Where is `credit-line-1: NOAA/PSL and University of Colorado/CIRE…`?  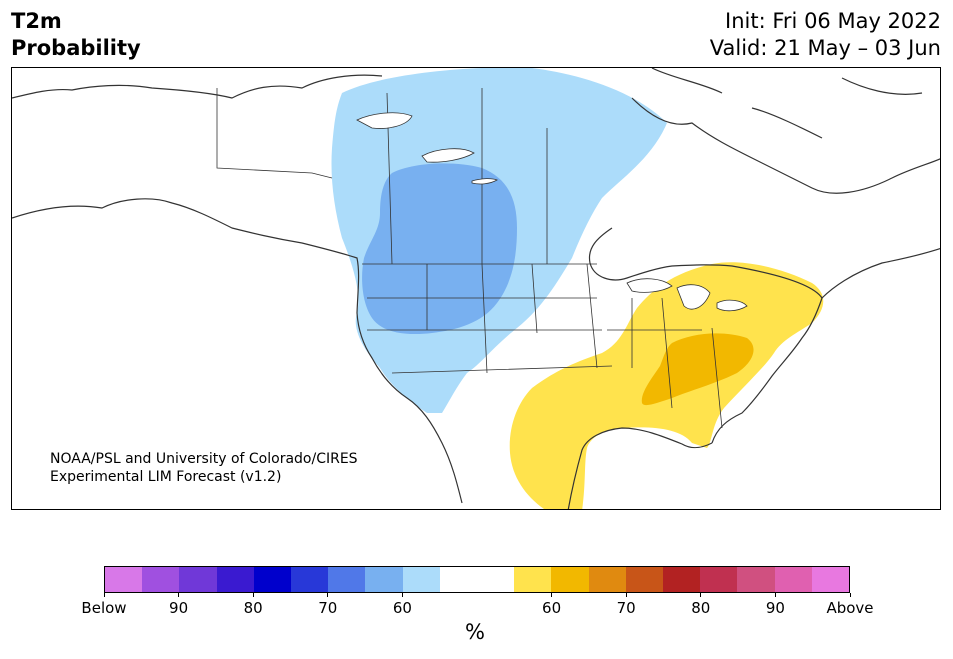 credit-line-1: NOAA/PSL and University of Colorado/CIRE… is located at coordinates (204, 459).